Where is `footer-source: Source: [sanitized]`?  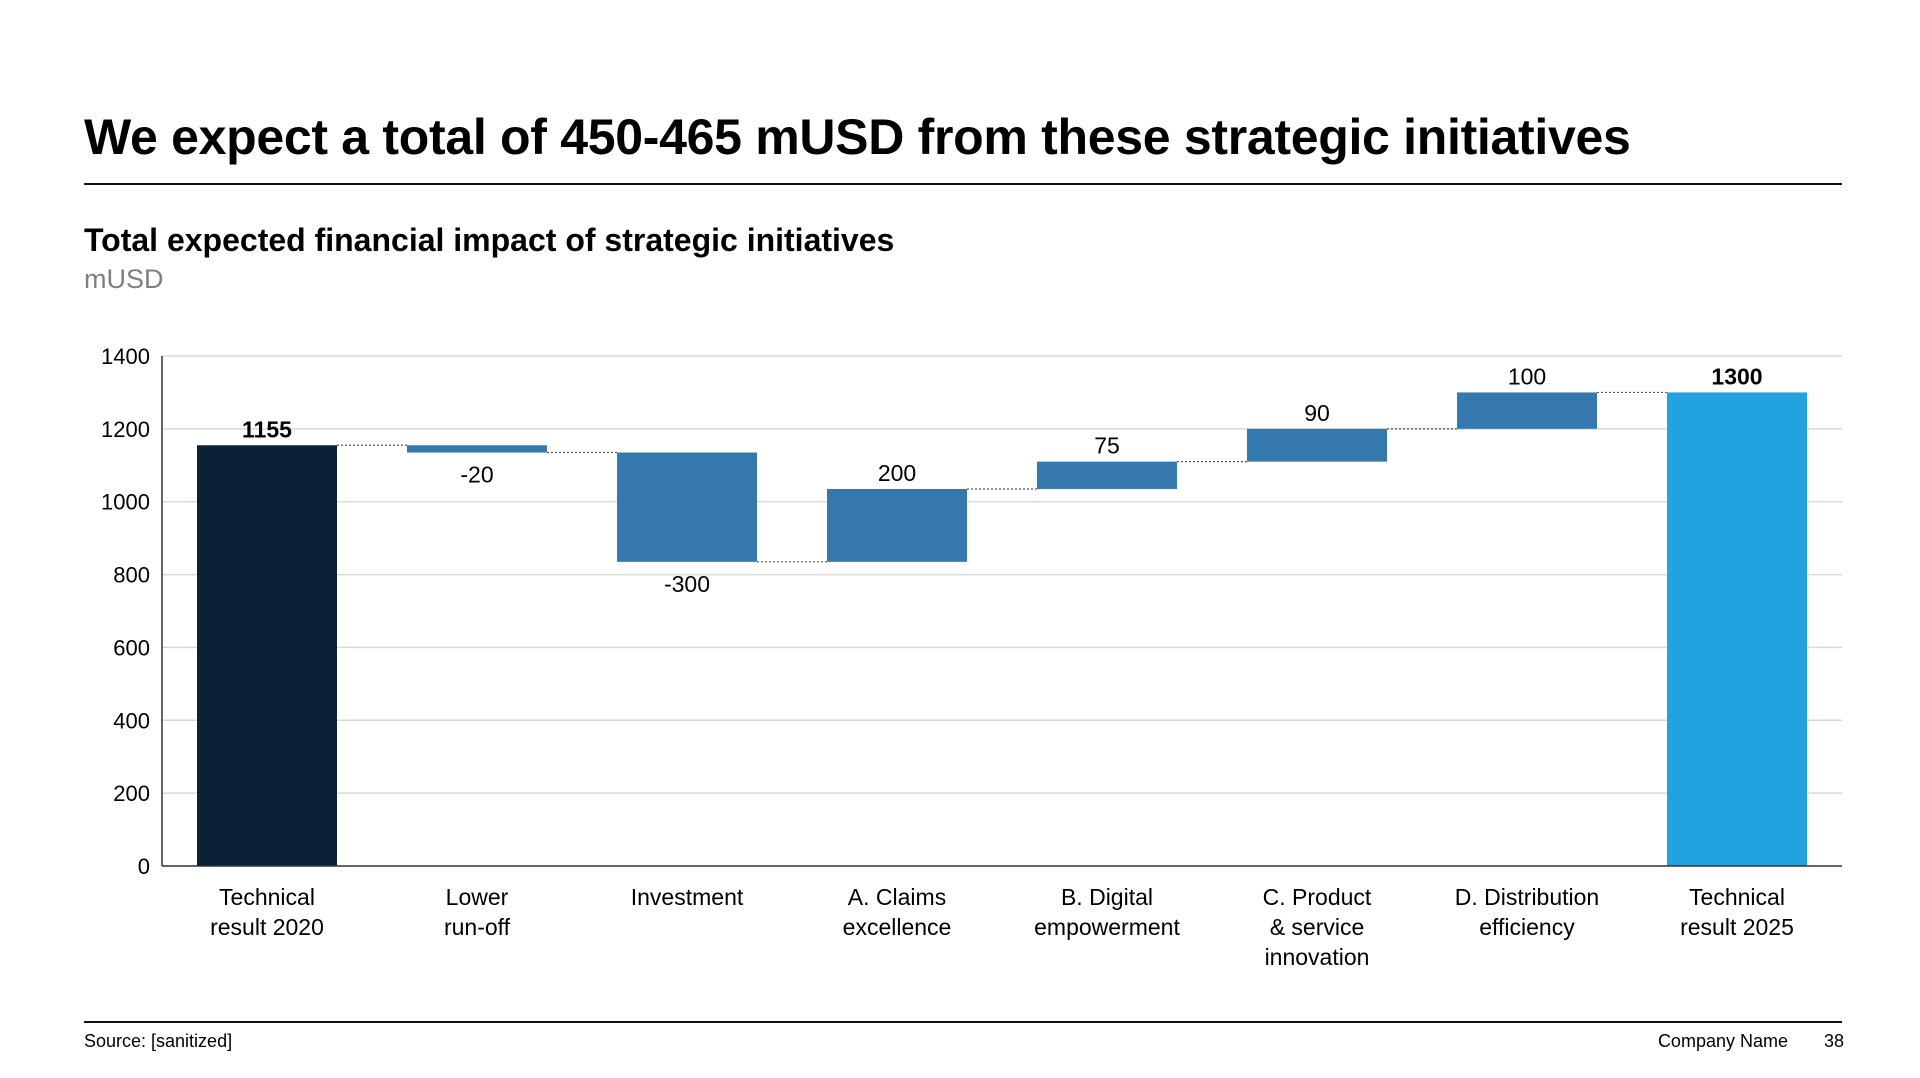 footer-source: Source: [sanitized] is located at coordinates (158, 1041).